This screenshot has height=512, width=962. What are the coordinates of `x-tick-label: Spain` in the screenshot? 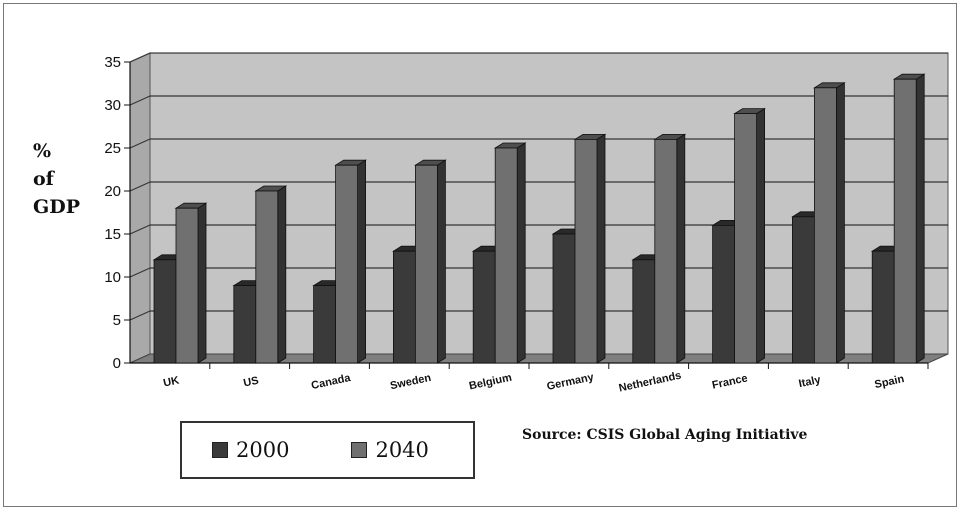 It's located at (890, 382).